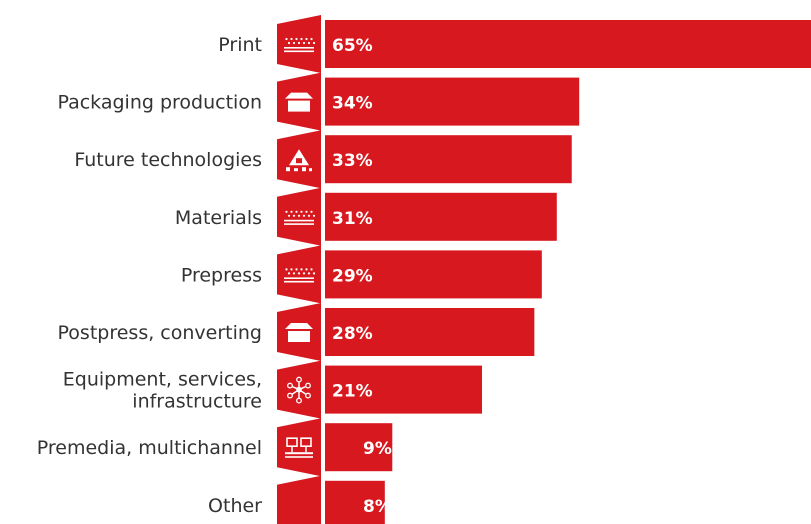 This screenshot has height=524, width=811. What do you see at coordinates (318, 101) in the screenshot?
I see `bar-row-packaging-production: Packaging production 34%` at bounding box center [318, 101].